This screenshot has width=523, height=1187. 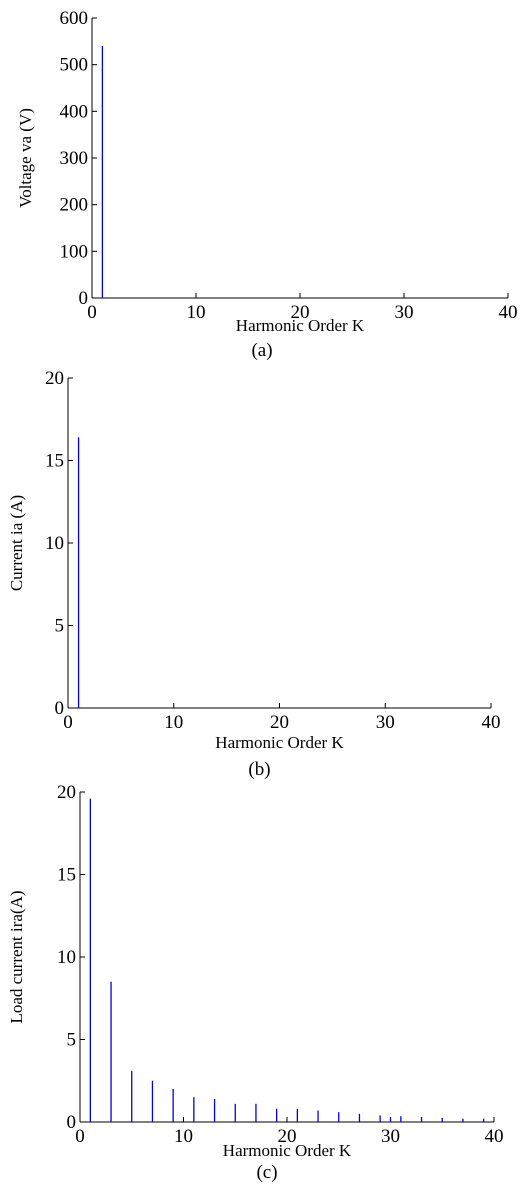 I want to click on subfigure-caption-b: (b), so click(x=259, y=769).